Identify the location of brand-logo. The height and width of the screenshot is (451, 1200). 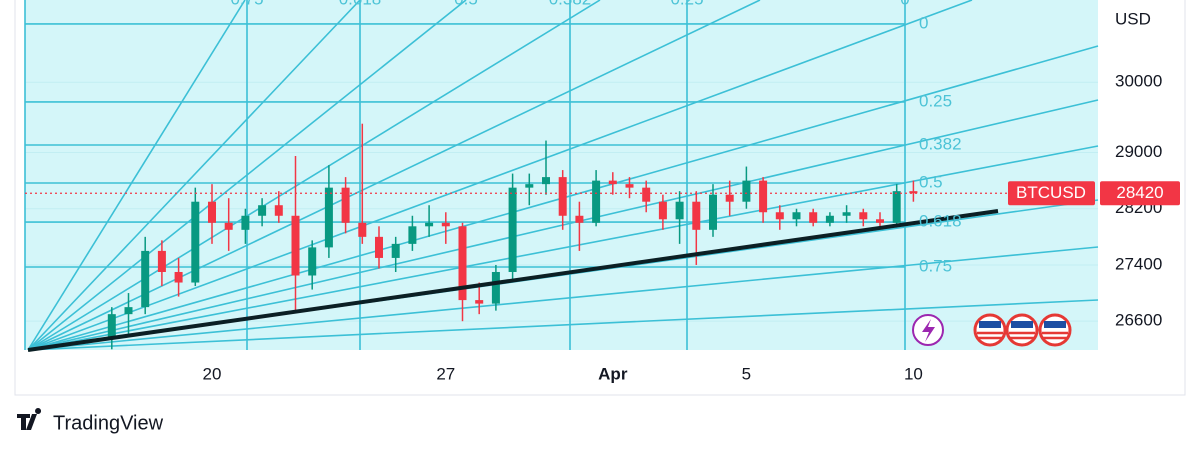
(29, 419).